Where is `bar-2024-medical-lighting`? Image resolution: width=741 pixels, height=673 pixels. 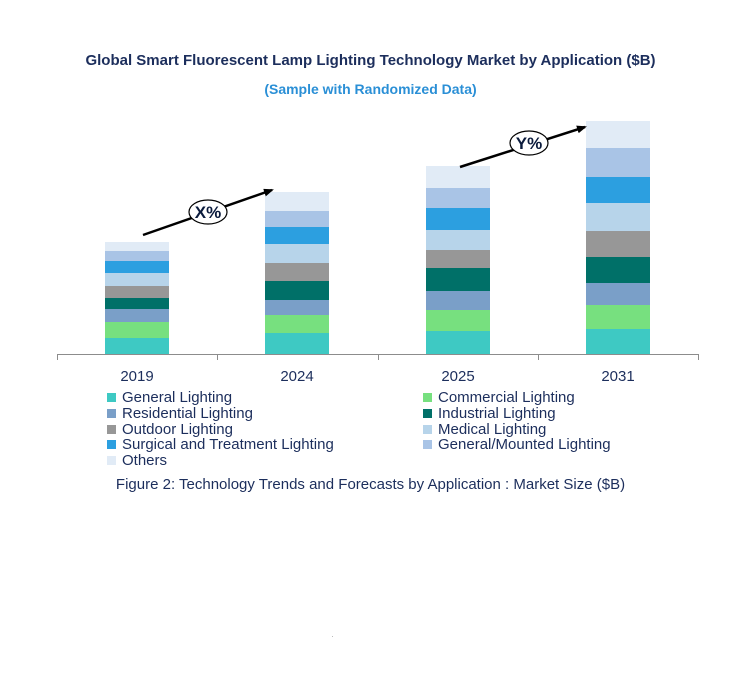 bar-2024-medical-lighting is located at coordinates (297, 253).